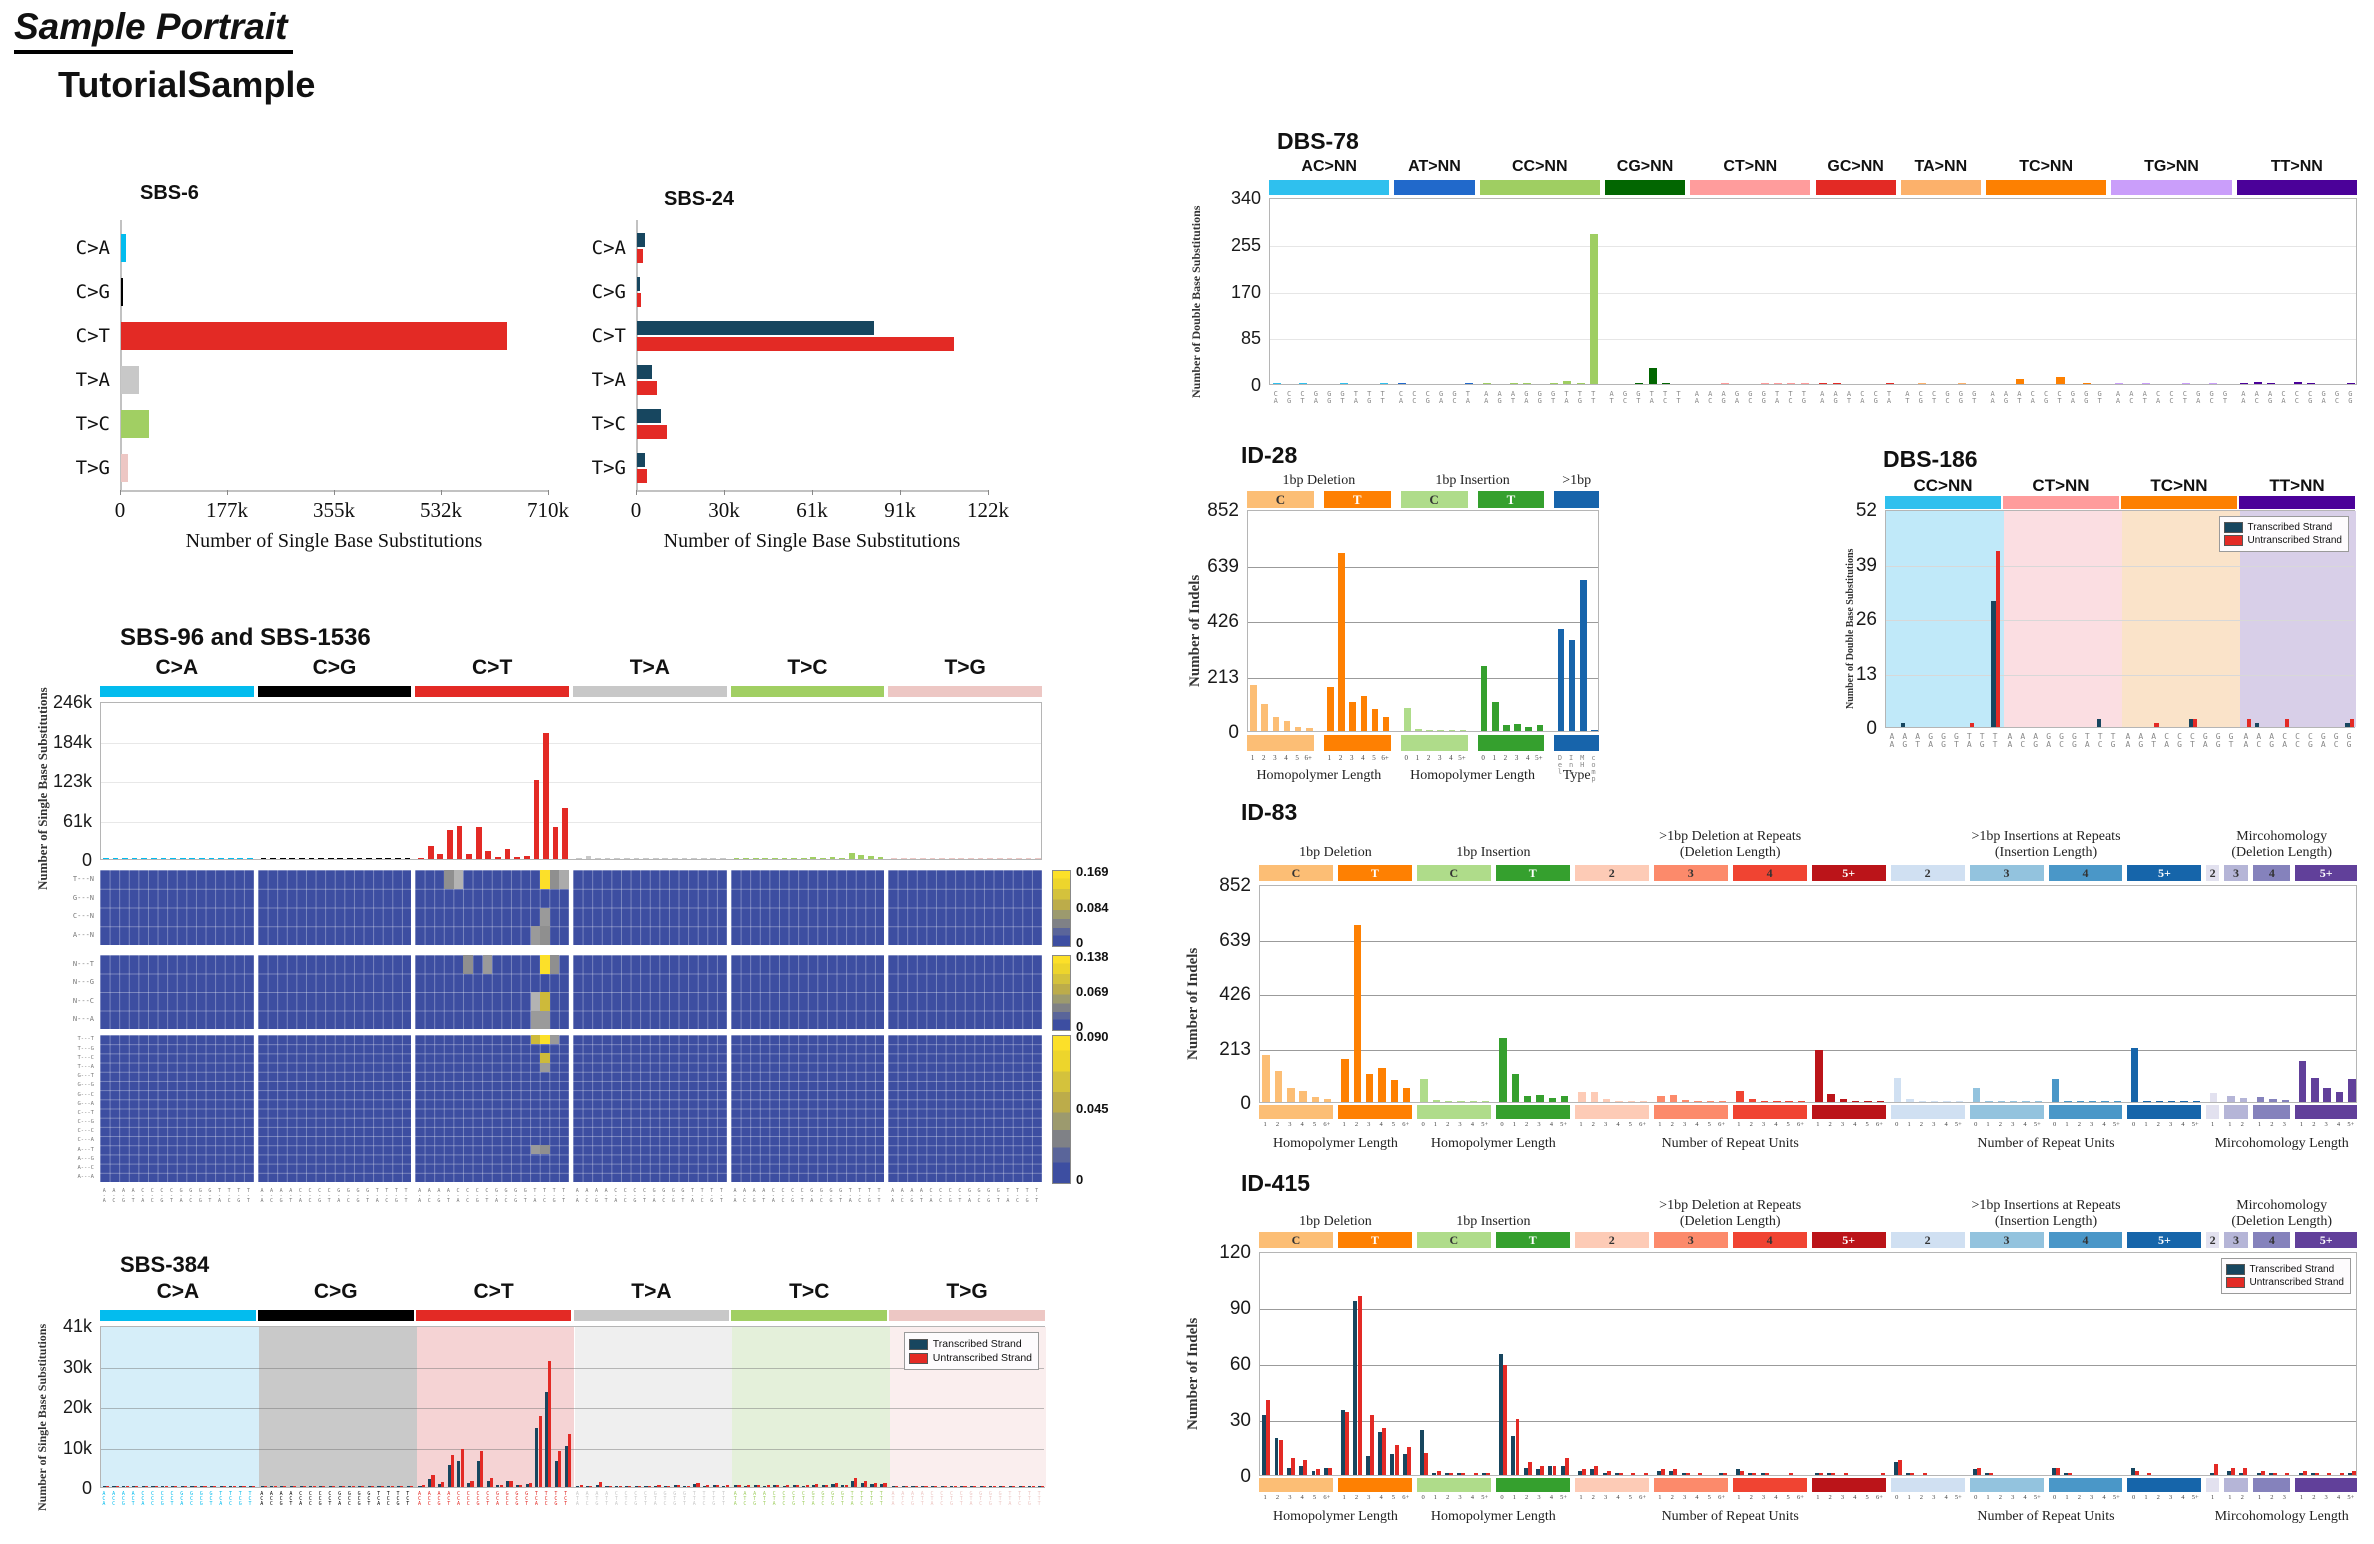  I want to click on mutation-type-label: T>G, so click(965, 667).